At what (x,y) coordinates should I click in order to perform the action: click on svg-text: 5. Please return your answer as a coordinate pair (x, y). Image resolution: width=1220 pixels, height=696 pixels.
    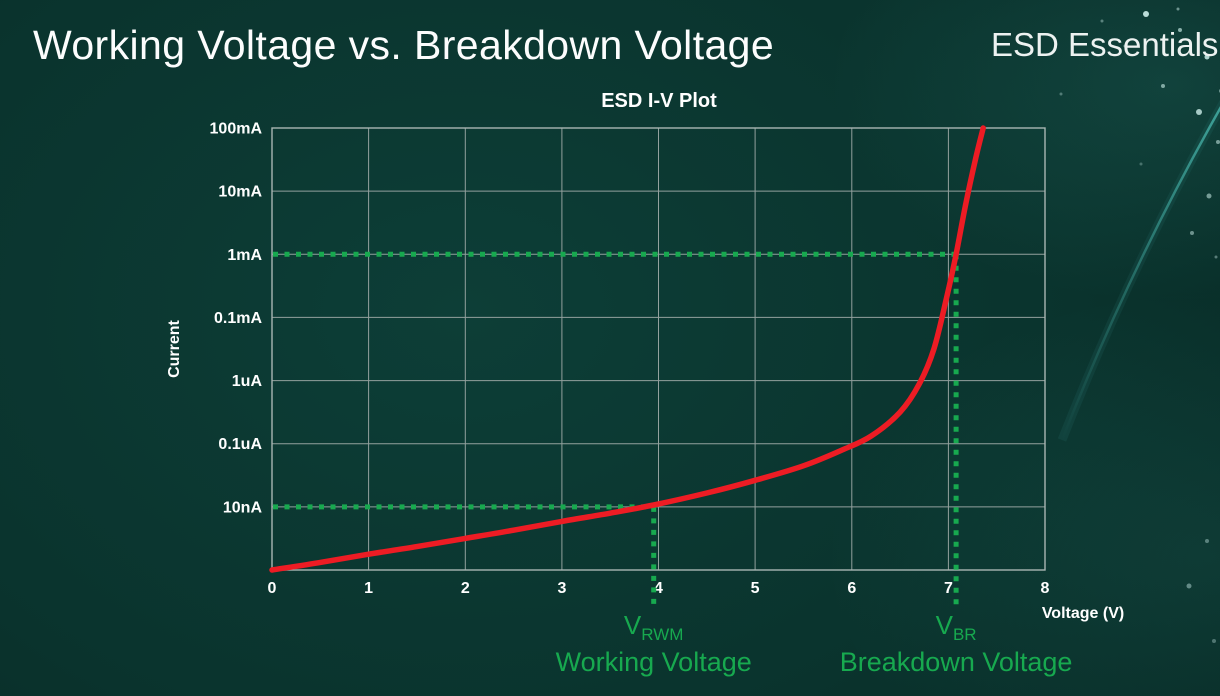
    Looking at the image, I should click on (755, 588).